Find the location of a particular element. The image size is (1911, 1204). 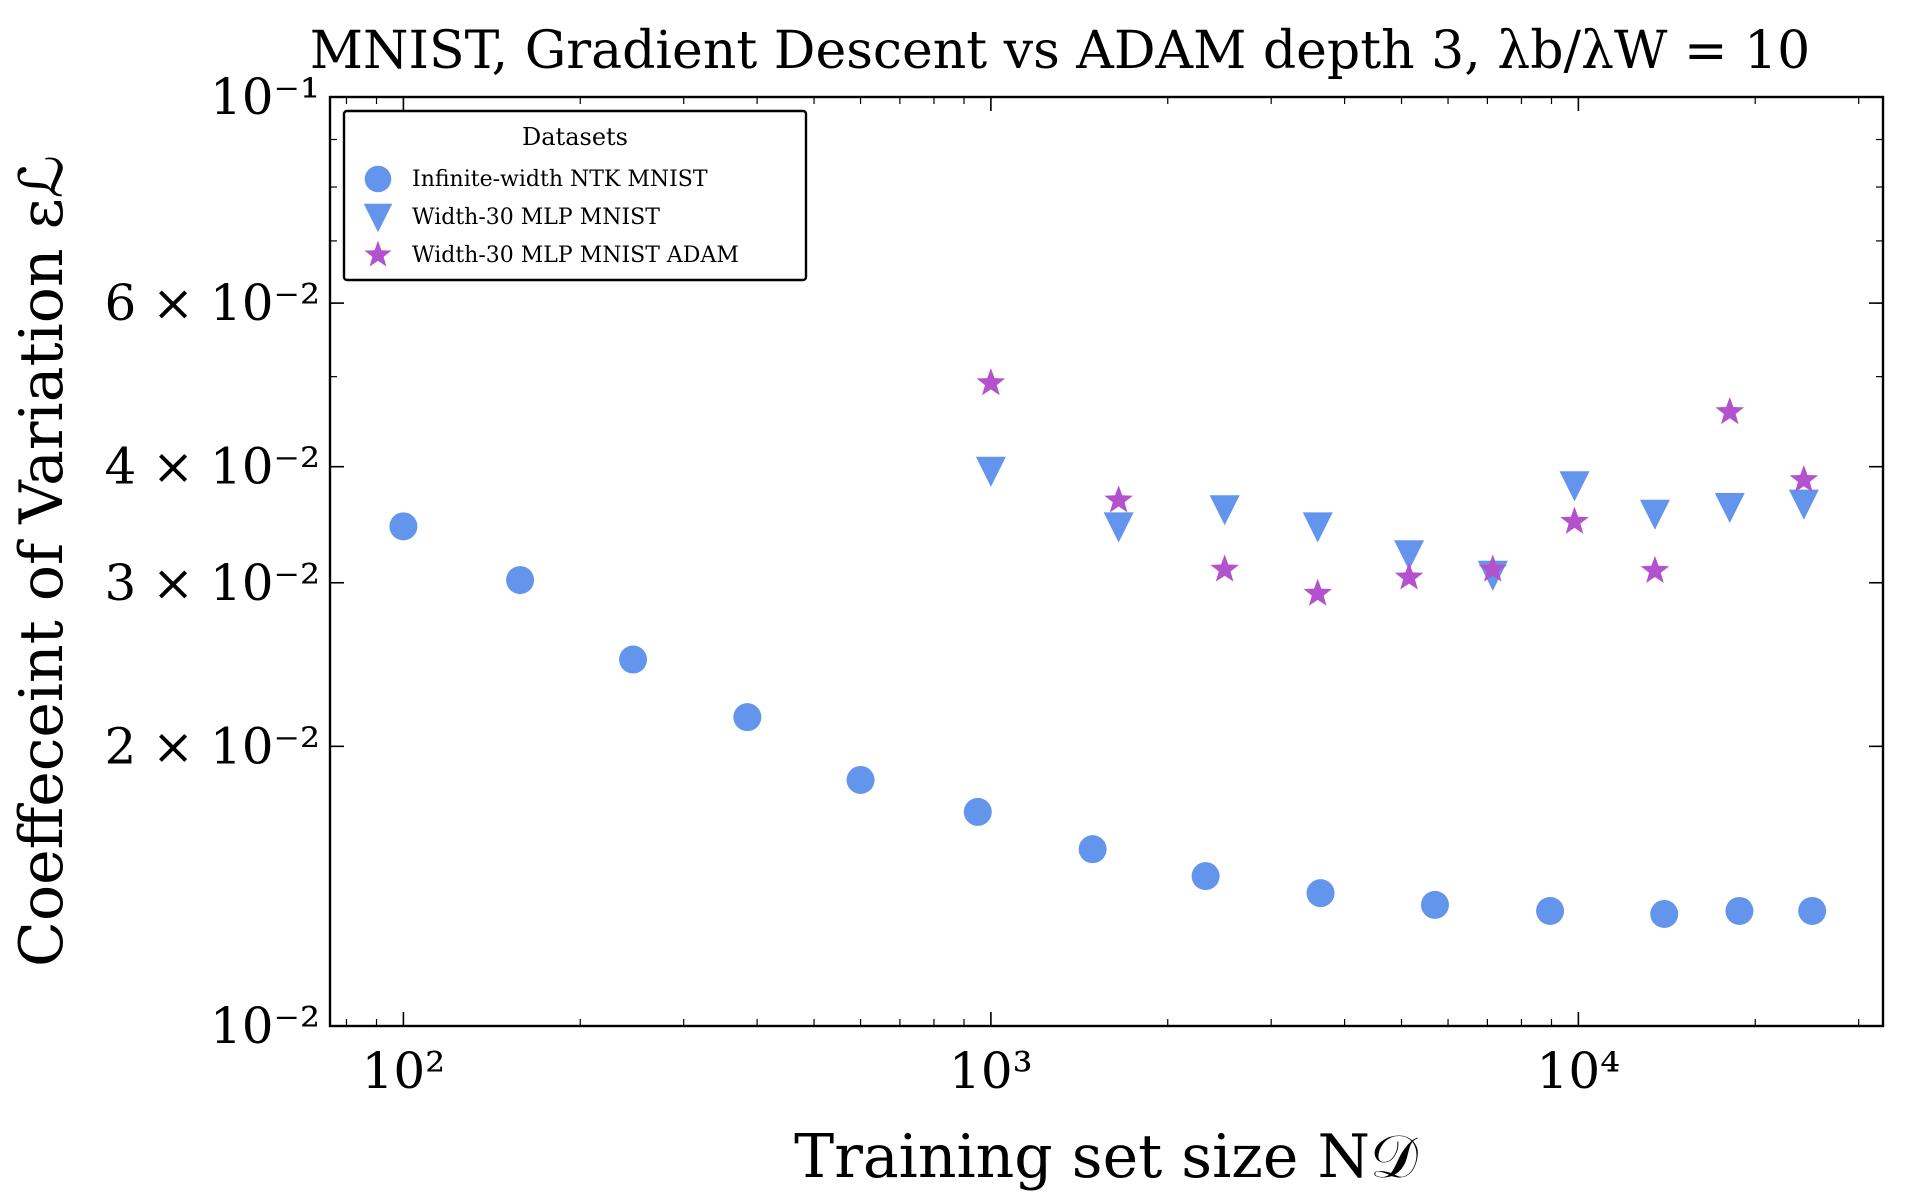

x-tick-label: 10³ is located at coordinates (991, 1071).